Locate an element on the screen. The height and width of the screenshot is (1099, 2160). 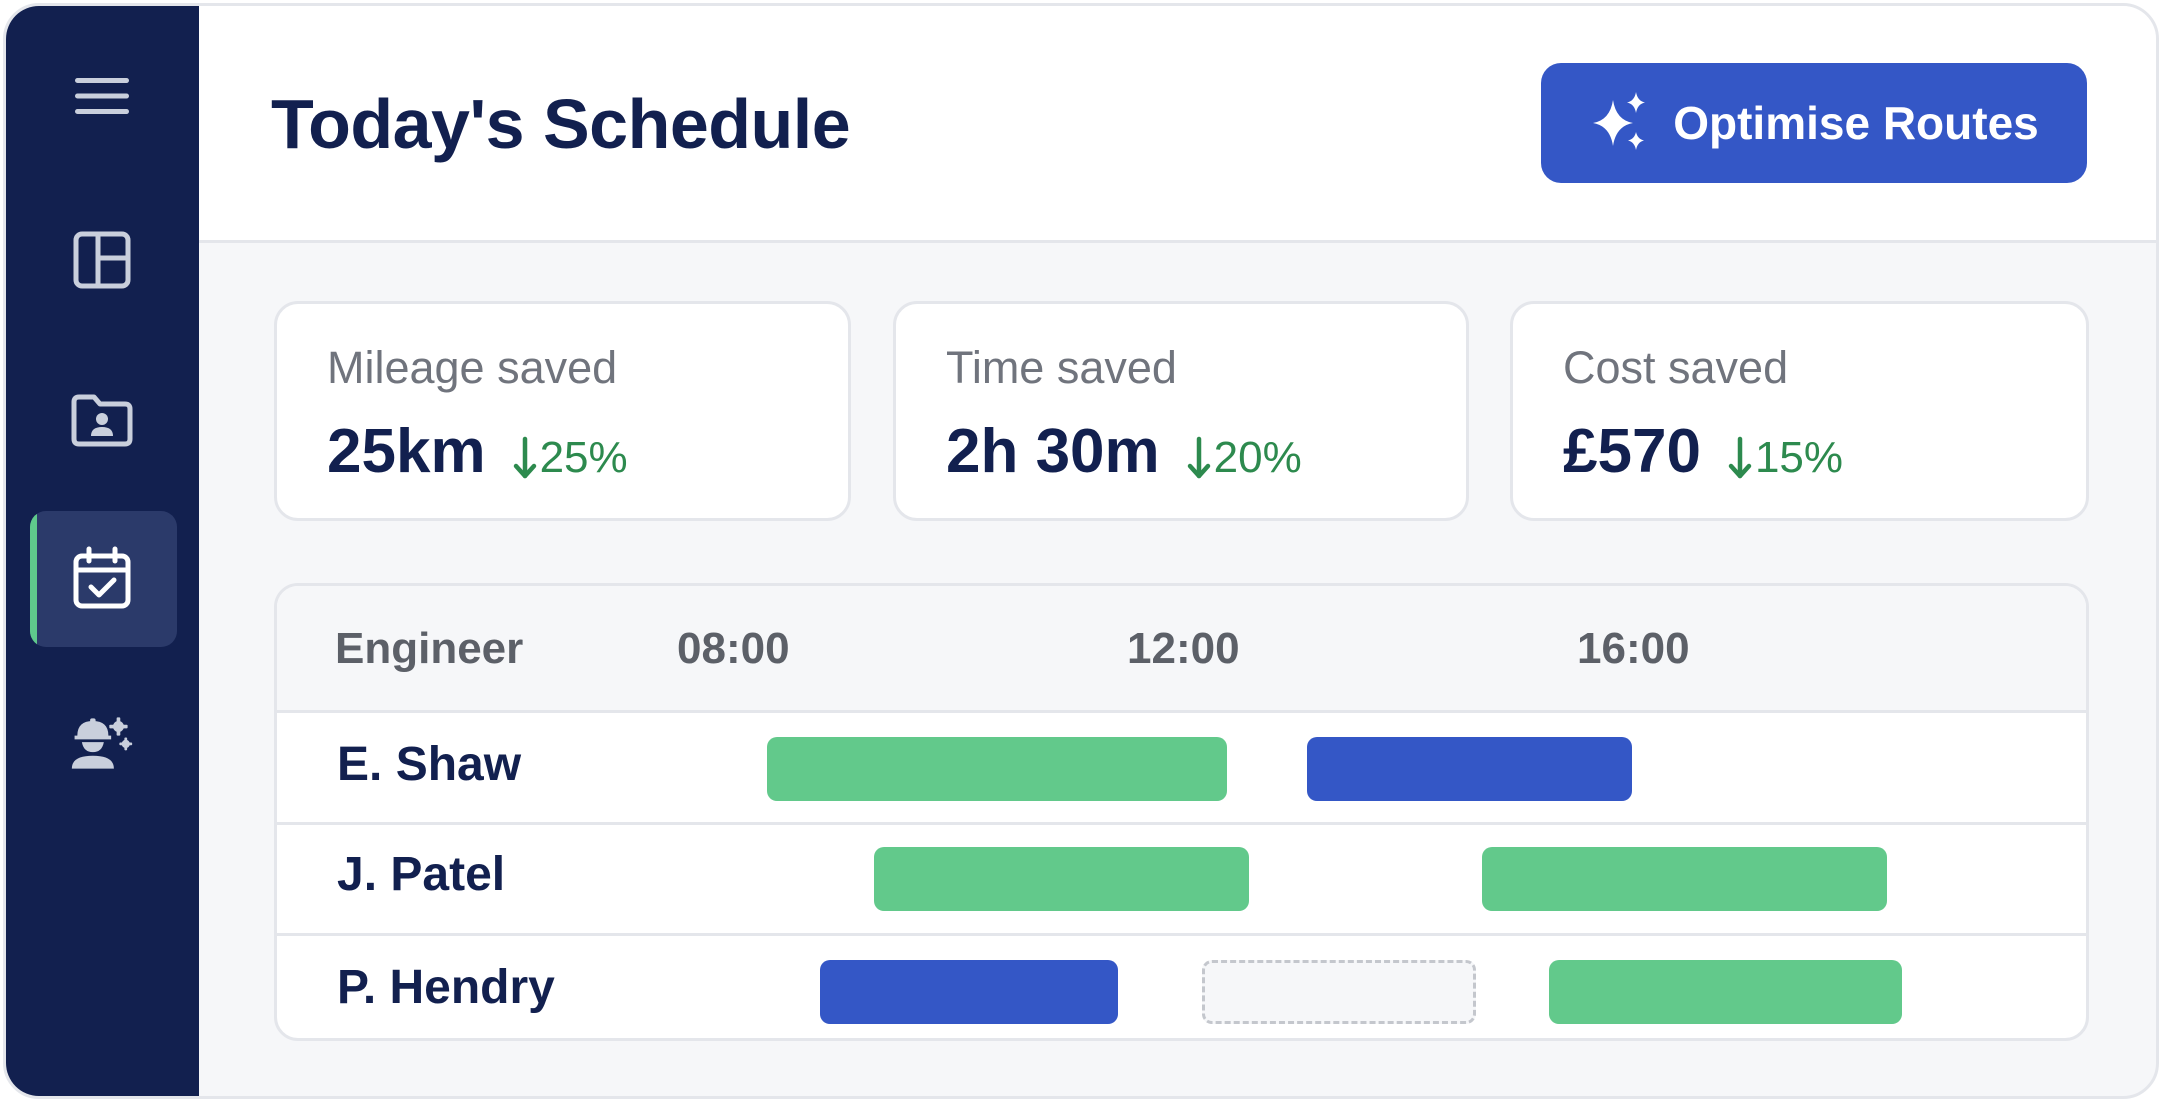
nav-active-highlight is located at coordinates (103, 579).